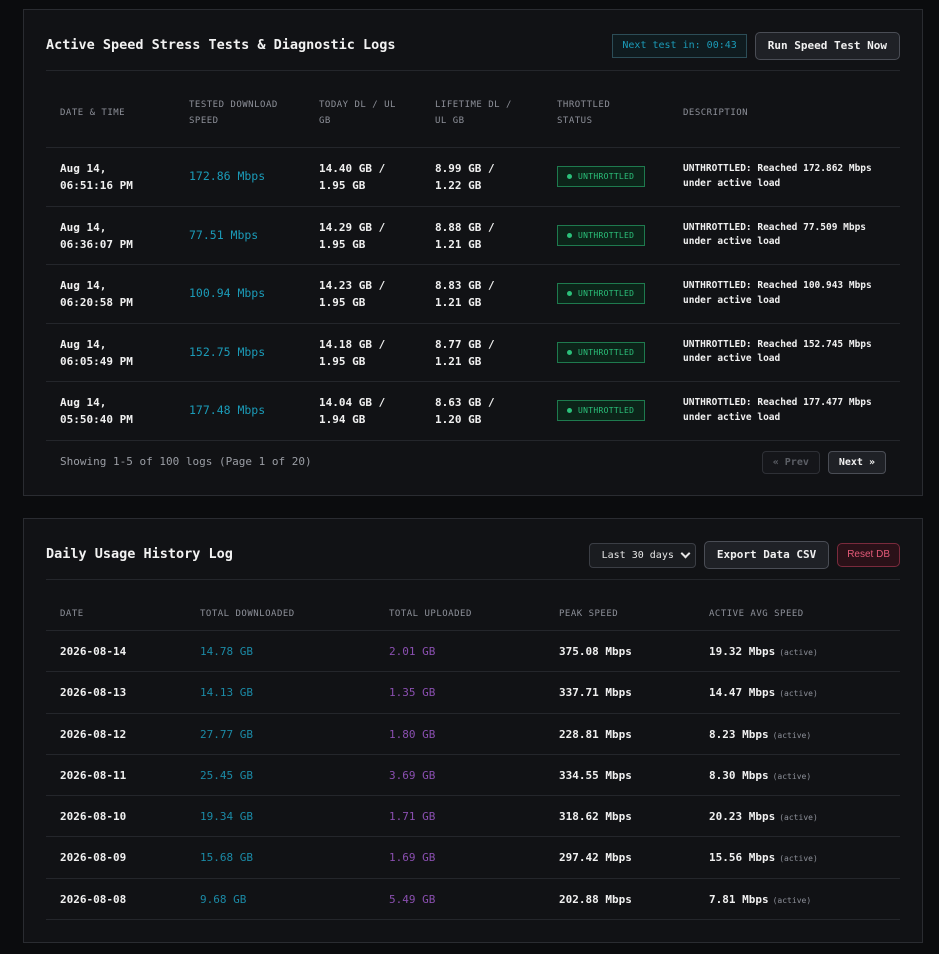 This screenshot has height=954, width=939. Describe the element at coordinates (412, 693) in the screenshot. I see `total-uploaded: 1.35 GB` at that location.